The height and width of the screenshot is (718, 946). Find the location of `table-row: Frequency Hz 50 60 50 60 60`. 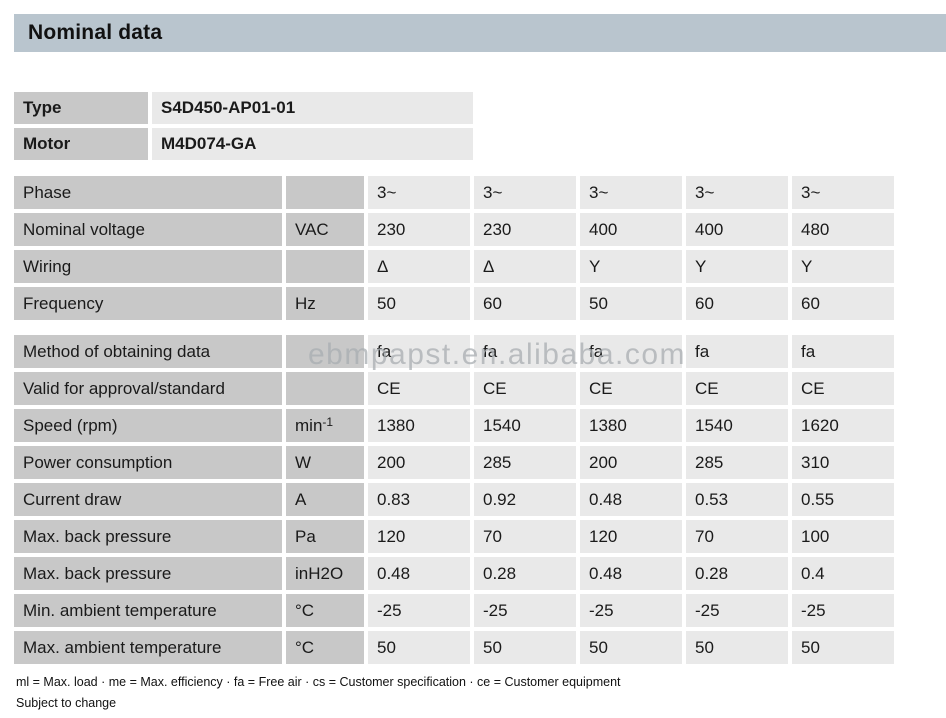

table-row: Frequency Hz 50 60 50 60 60 is located at coordinates (454, 303).